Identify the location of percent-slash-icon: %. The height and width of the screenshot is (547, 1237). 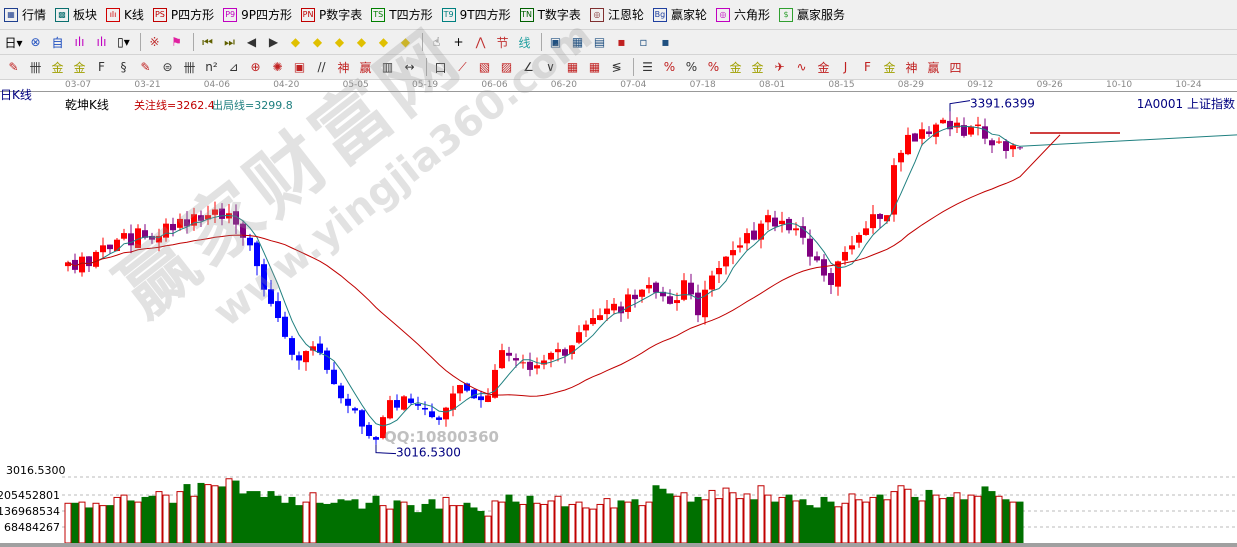
(669, 67).